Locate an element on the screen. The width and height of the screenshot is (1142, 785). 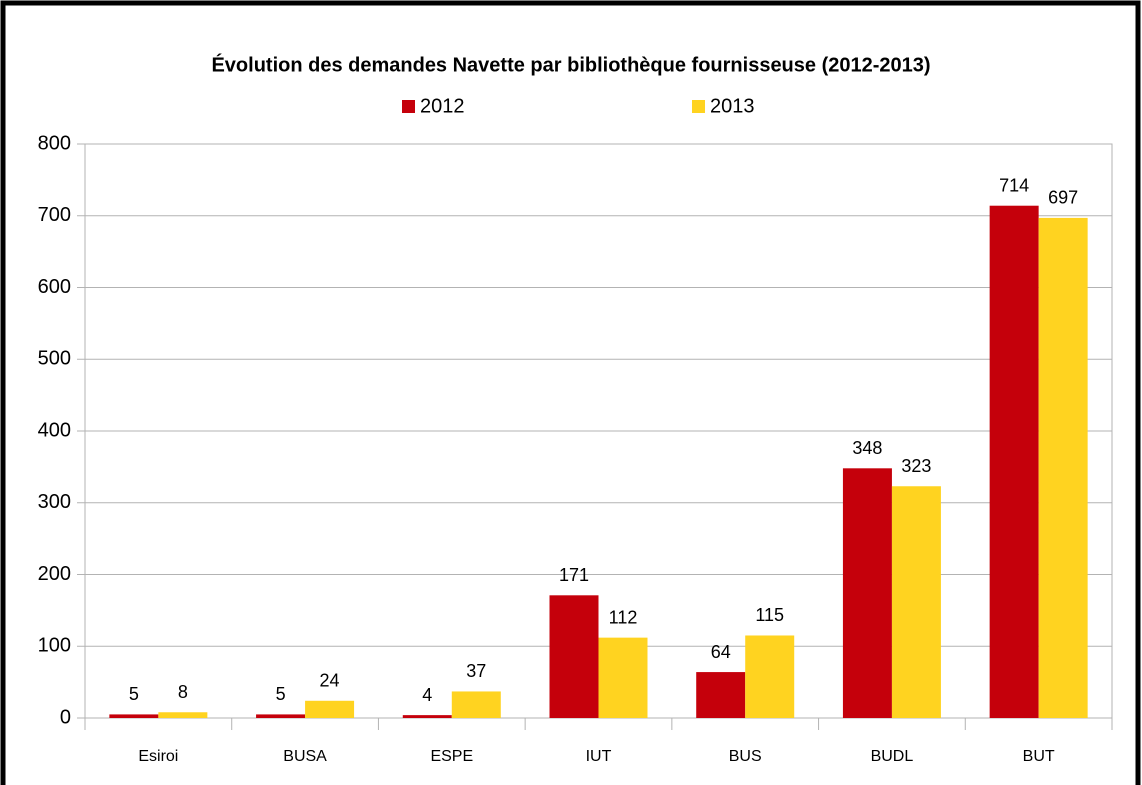
data-label: 115 is located at coordinates (769, 615).